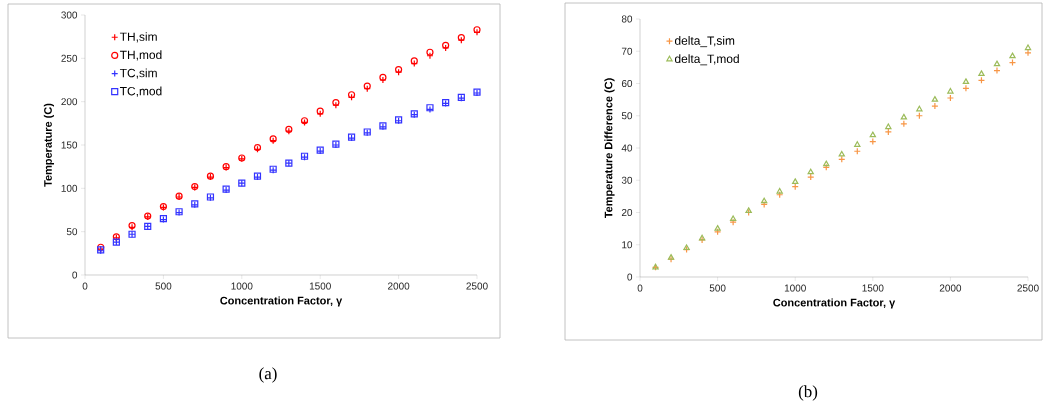 The width and height of the screenshot is (1044, 415). Describe the element at coordinates (140, 91) in the screenshot. I see `legend-label: TC,mod` at that location.